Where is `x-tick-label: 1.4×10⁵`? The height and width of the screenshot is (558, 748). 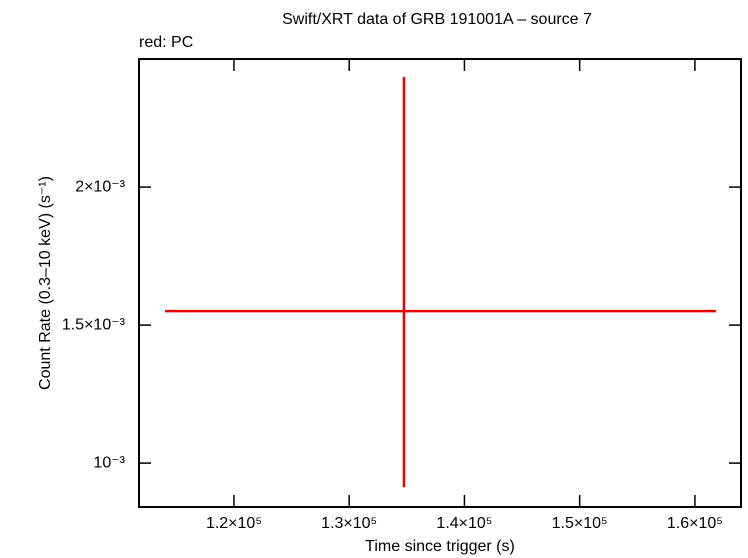
x-tick-label: 1.4×10⁵ is located at coordinates (464, 523).